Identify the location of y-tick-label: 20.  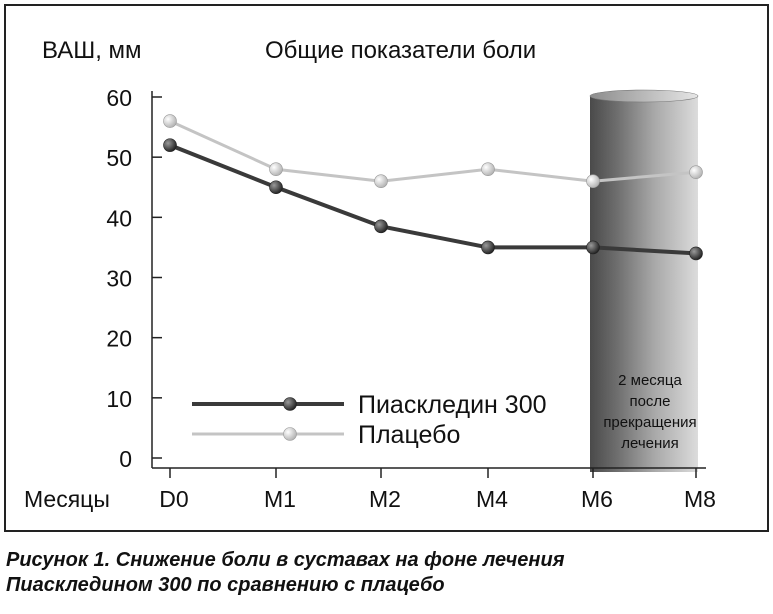
(119, 339).